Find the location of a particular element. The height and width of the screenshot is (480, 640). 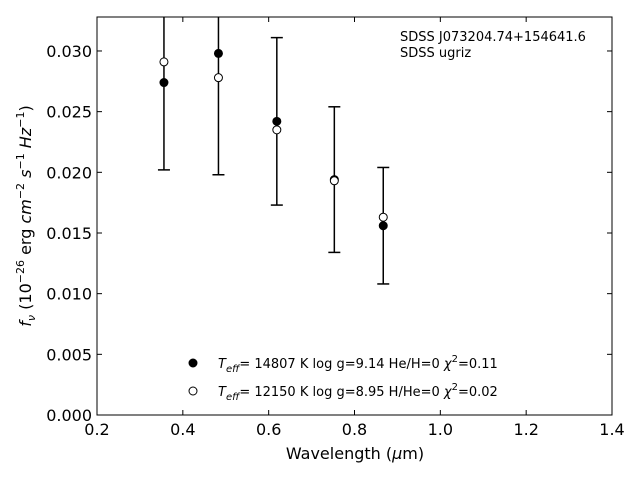

y-axis-label: fν (10−26 erg cm−2 s−1 Hz−1) is located at coordinates (26, 215).